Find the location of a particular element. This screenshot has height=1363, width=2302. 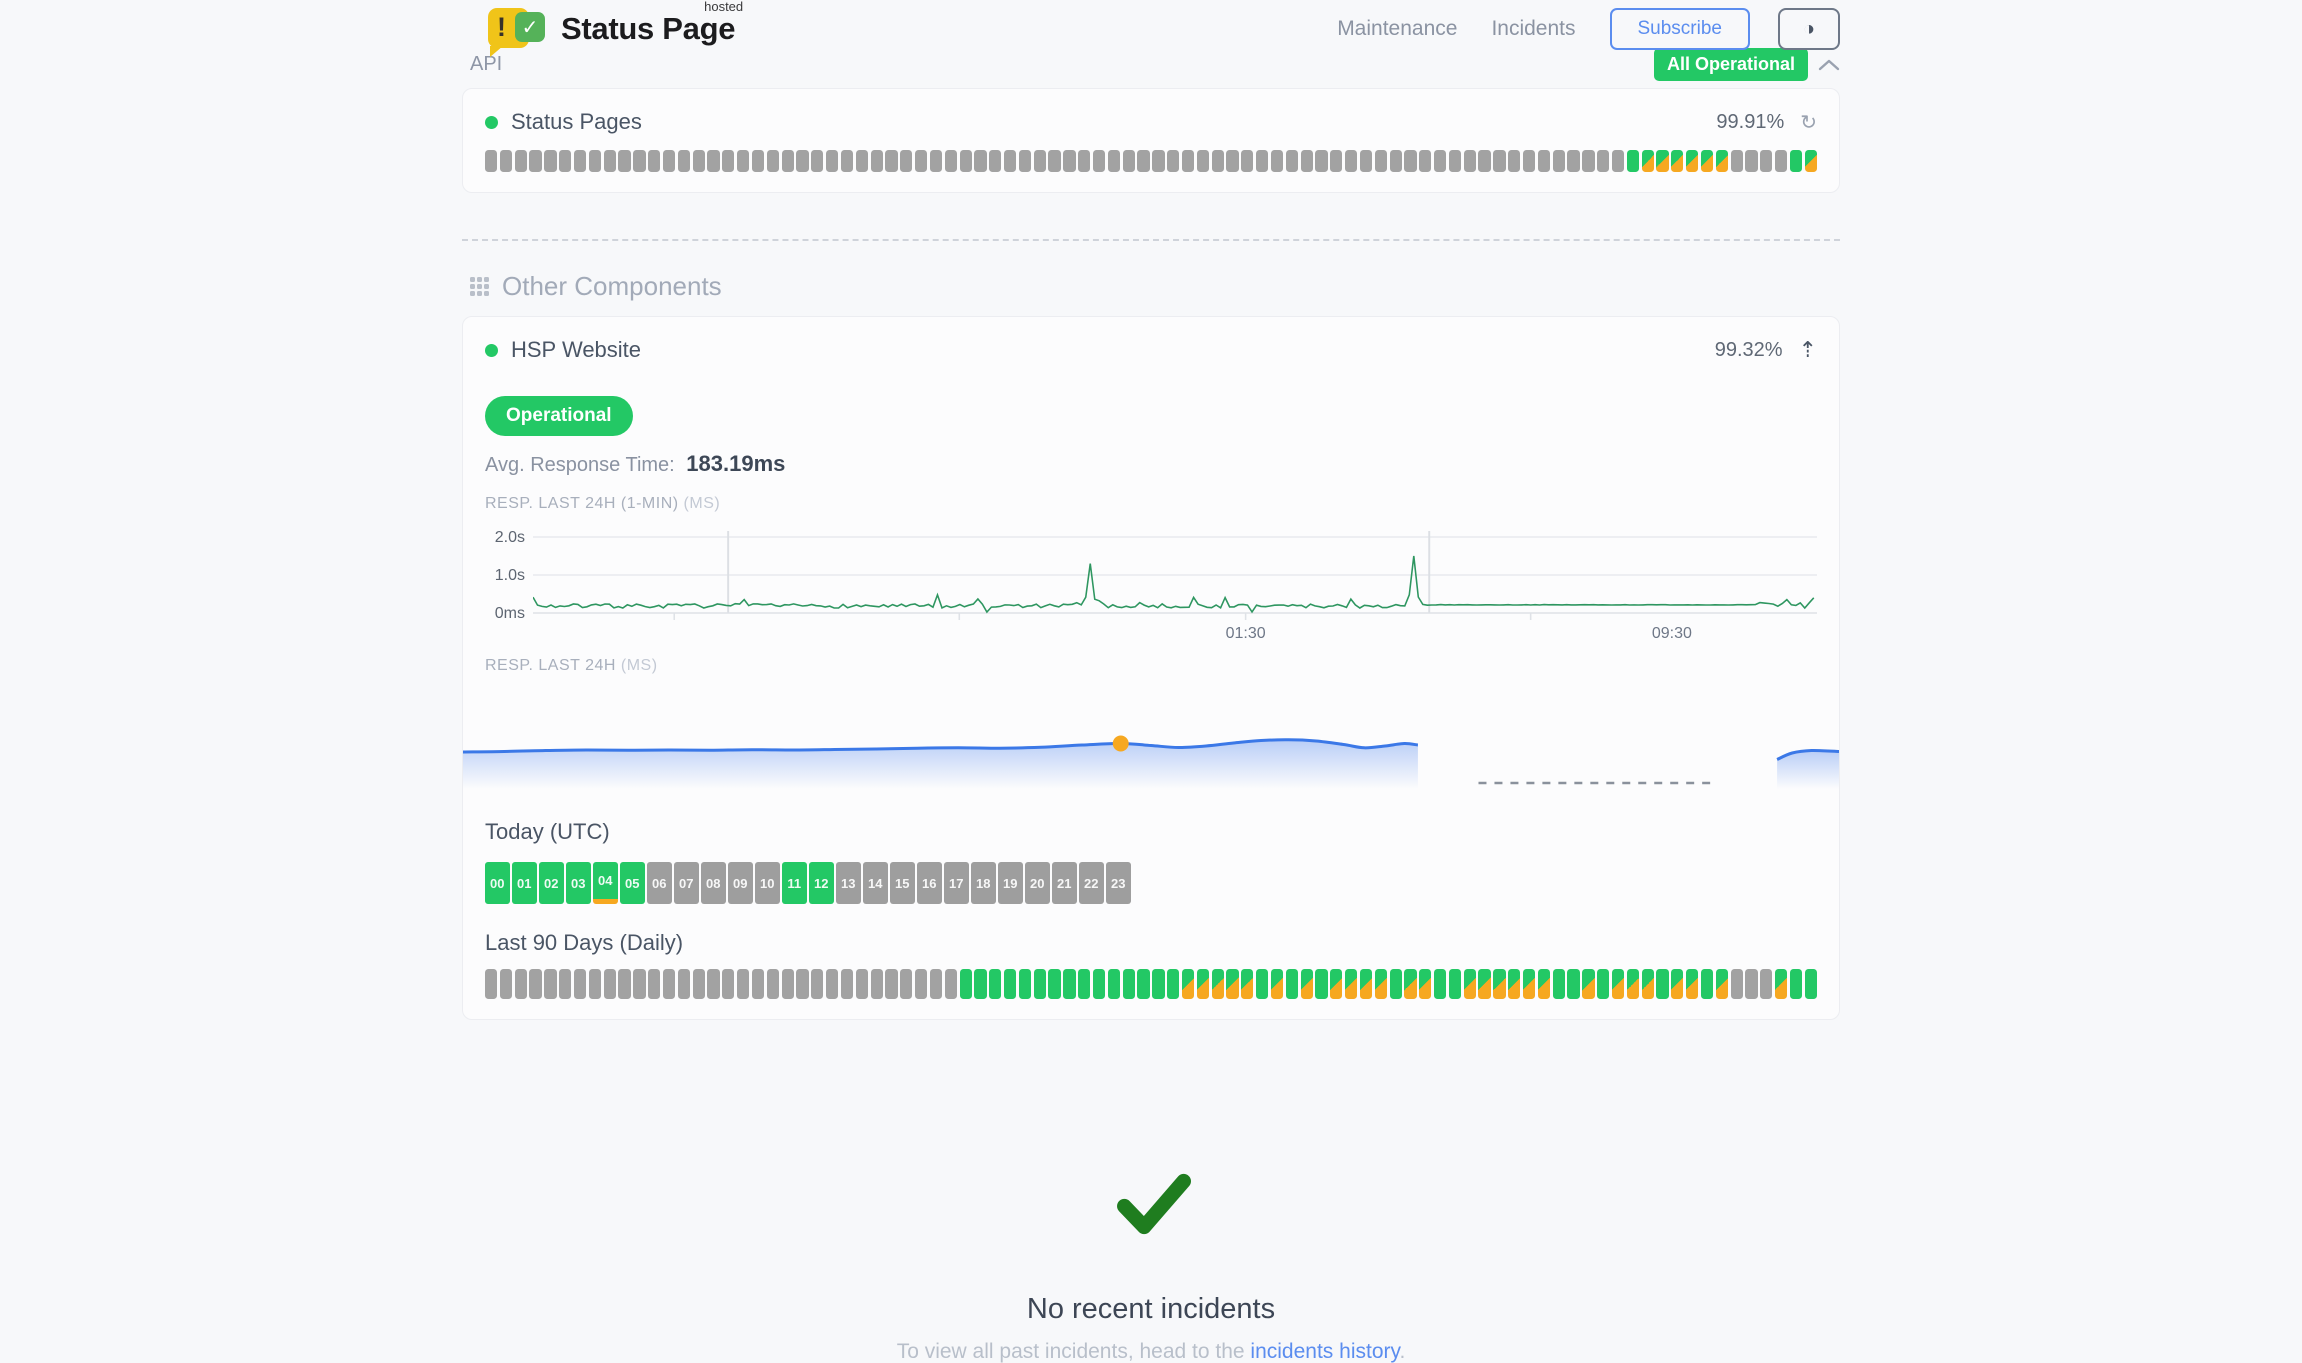

hour-block-23: 23 is located at coordinates (1118, 883).